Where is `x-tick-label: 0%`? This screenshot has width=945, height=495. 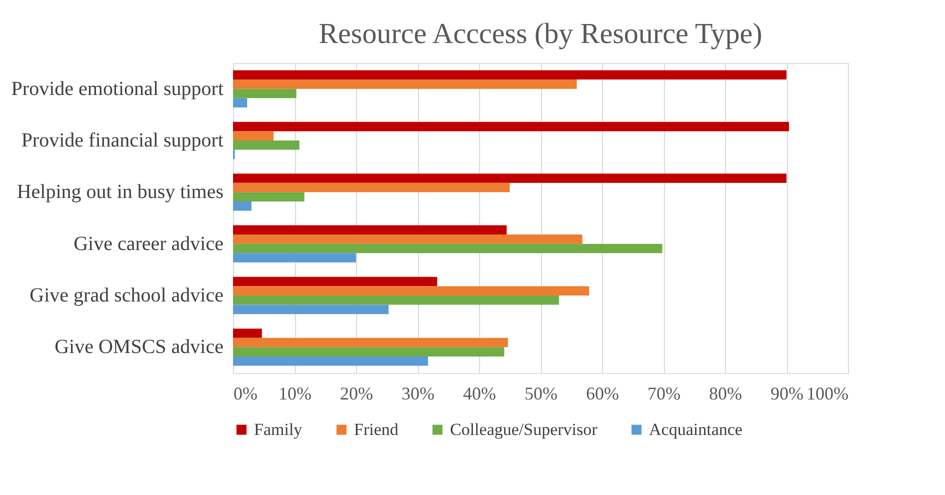 x-tick-label: 0% is located at coordinates (246, 394).